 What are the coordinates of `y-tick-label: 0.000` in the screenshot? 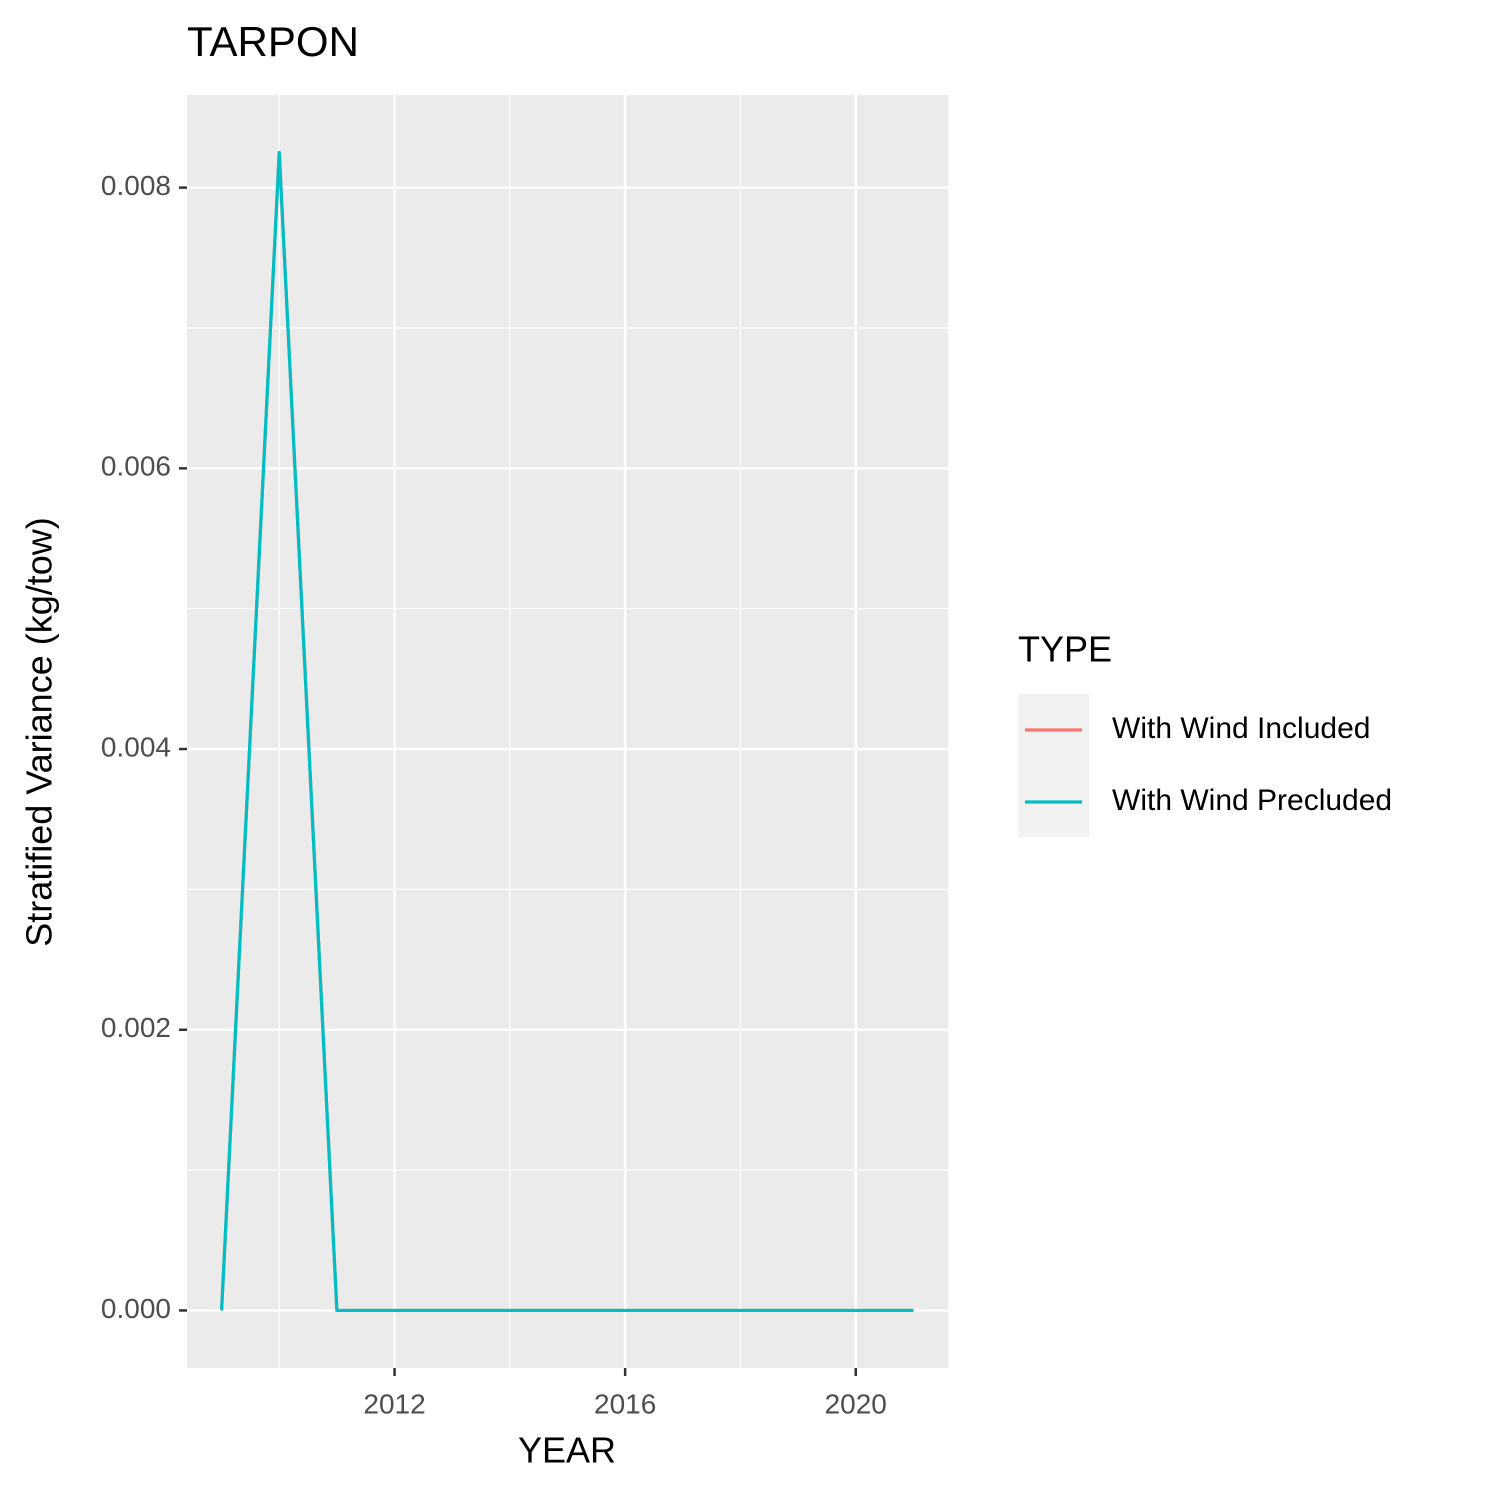 It's located at (136, 1308).